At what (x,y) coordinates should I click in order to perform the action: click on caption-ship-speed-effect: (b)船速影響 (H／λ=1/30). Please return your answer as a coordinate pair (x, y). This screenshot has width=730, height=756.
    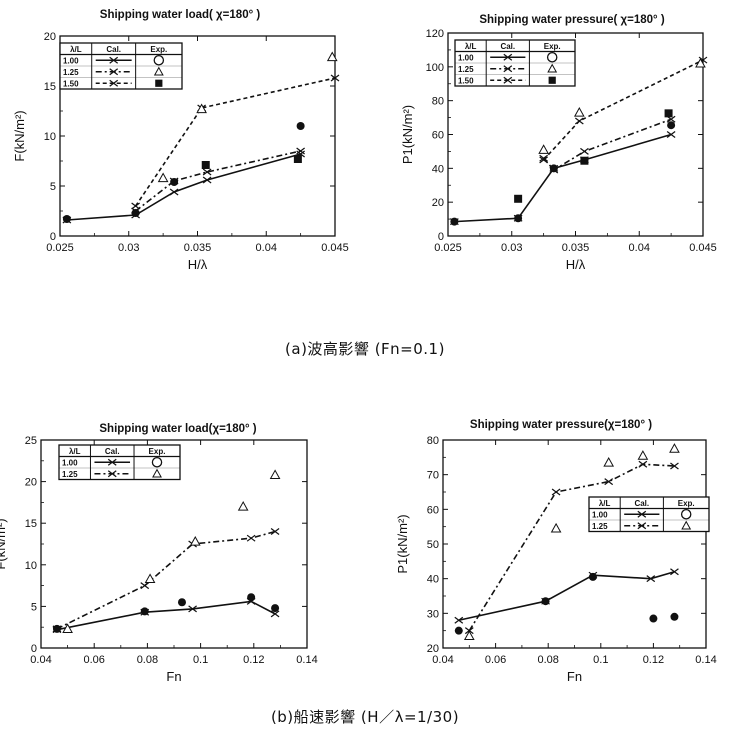
    Looking at the image, I should click on (365, 717).